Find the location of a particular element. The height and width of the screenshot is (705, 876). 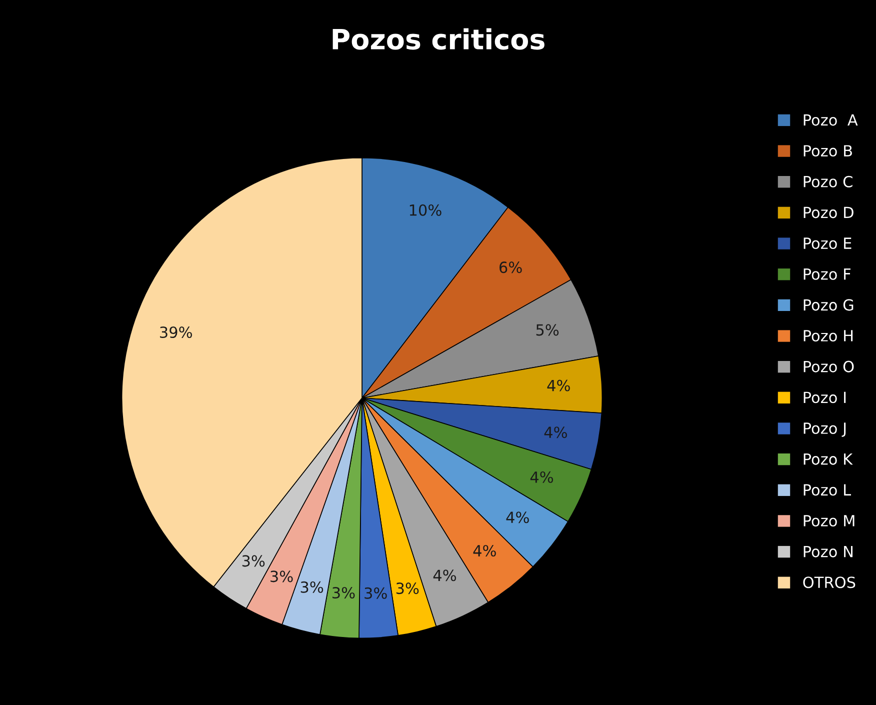

legend-label: Pozo K is located at coordinates (828, 459).